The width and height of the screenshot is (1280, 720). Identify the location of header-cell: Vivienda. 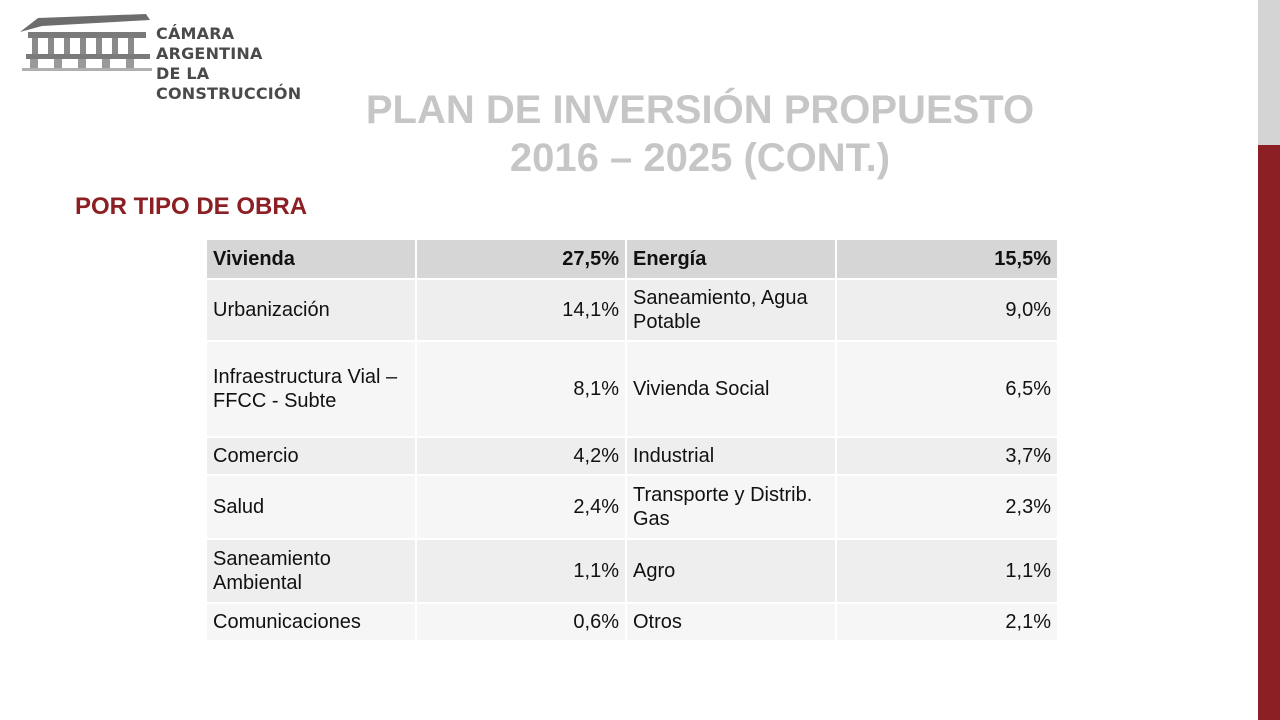
(311, 259).